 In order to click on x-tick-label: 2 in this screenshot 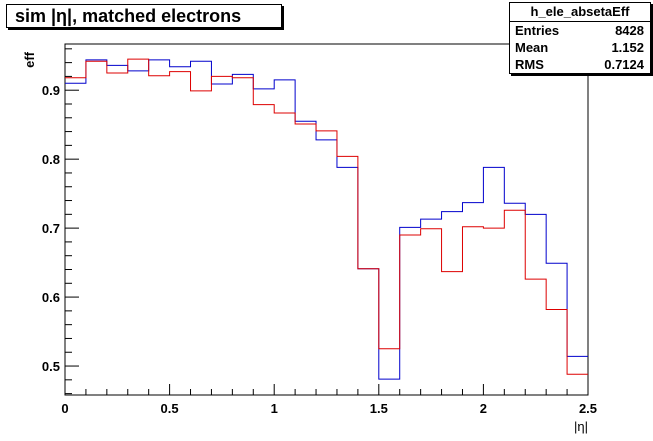, I will do `click(483, 408)`.